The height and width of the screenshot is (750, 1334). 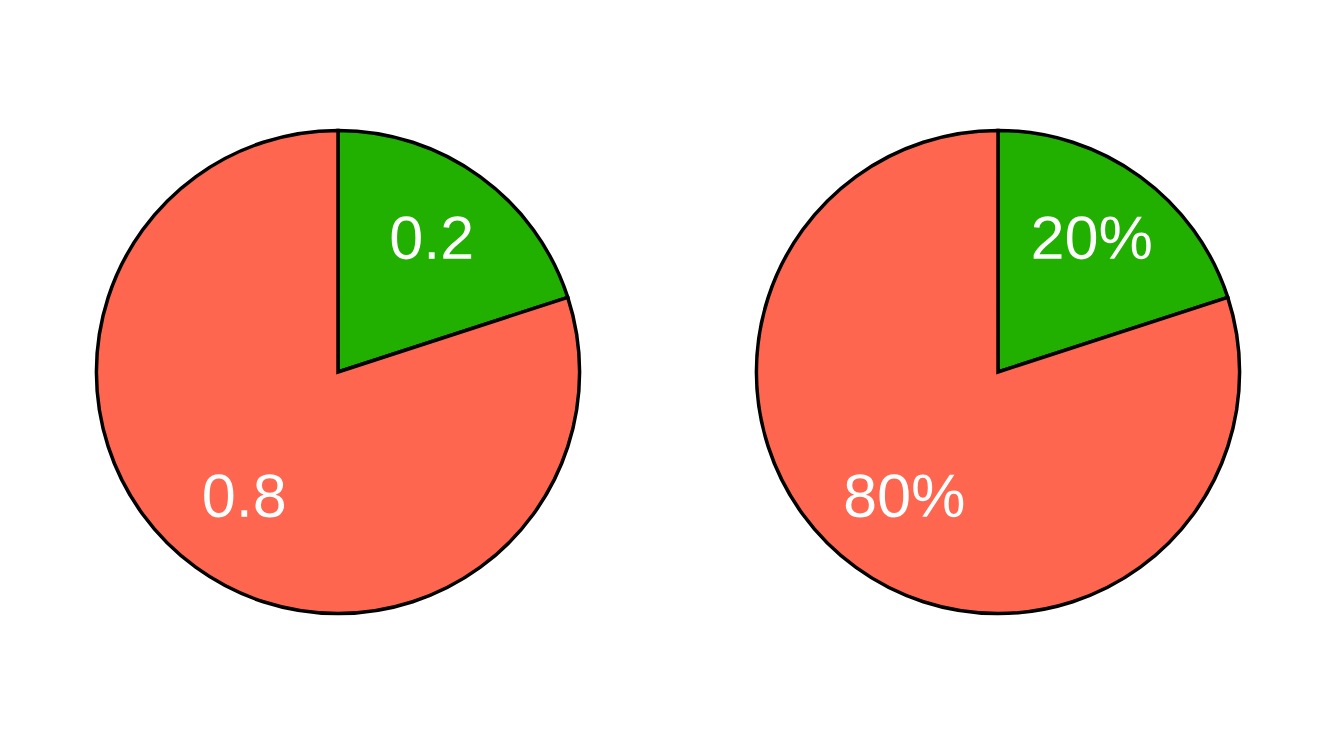 I want to click on data-label: 0.8, so click(x=244, y=496).